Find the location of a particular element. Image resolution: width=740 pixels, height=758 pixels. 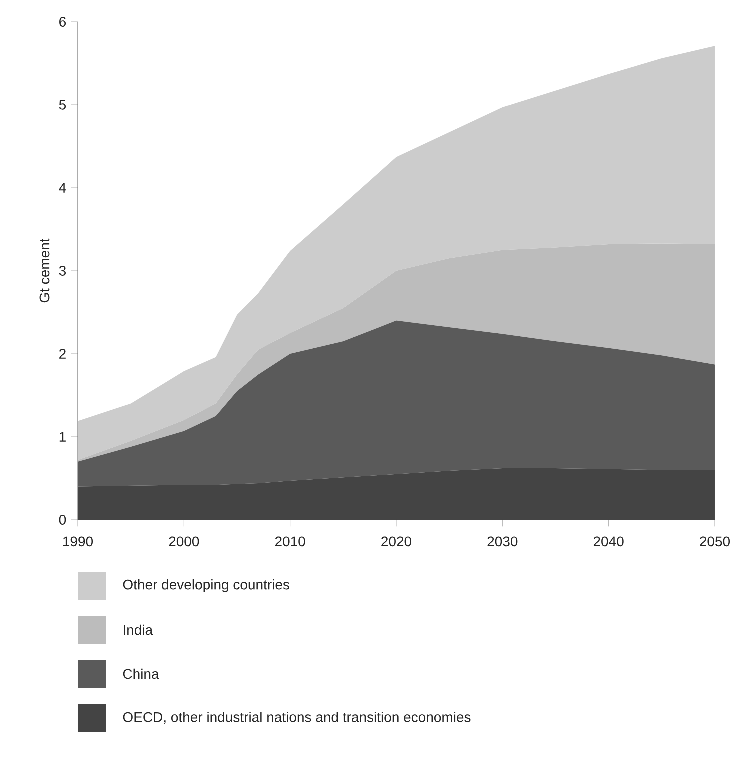

x-tick-label: 2040 is located at coordinates (609, 541).